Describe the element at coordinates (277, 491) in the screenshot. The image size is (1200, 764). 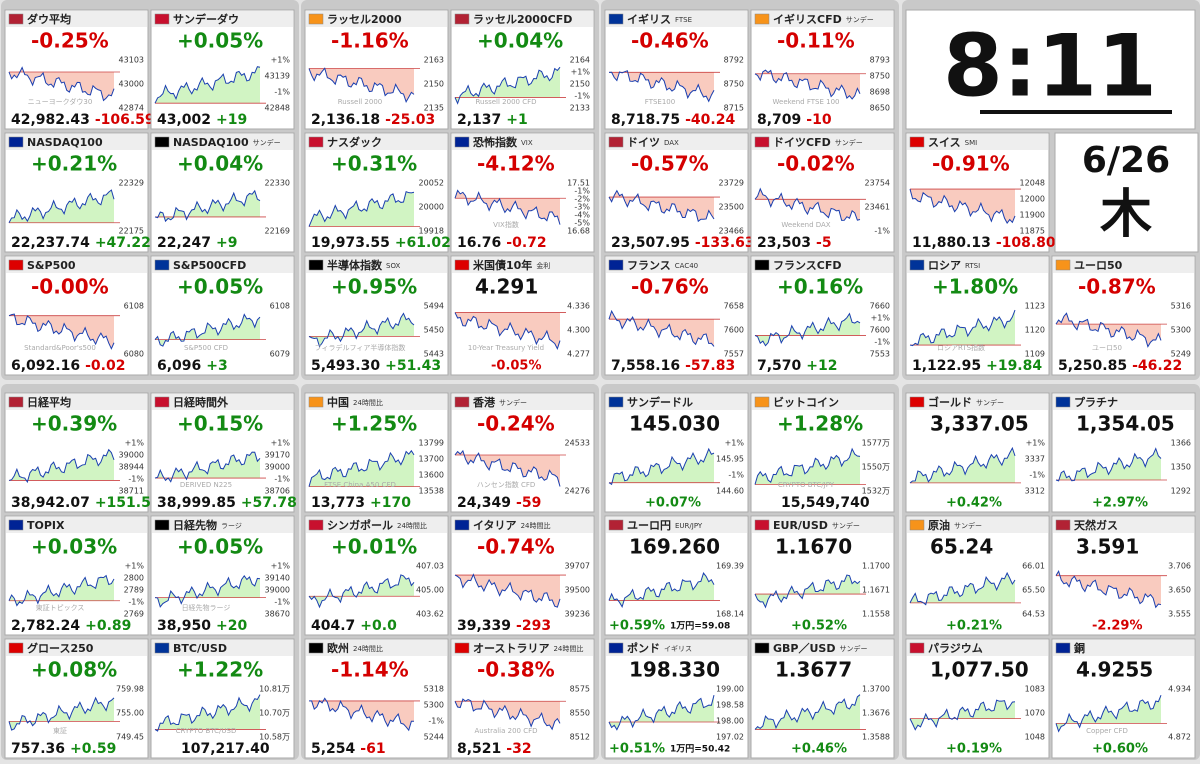
I see `axis-label: 38706` at that location.